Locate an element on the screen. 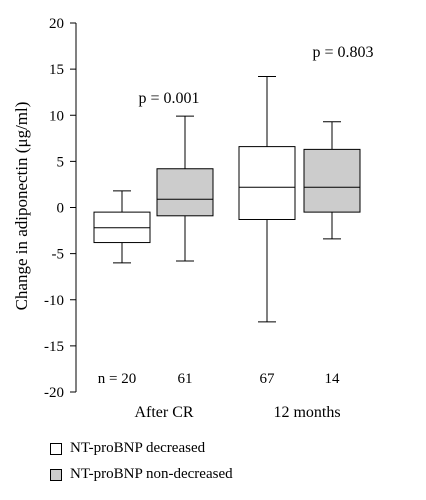 This screenshot has width=426, height=500. legend-item-non-decreased: NT-proBNP non-decreased is located at coordinates (141, 474).